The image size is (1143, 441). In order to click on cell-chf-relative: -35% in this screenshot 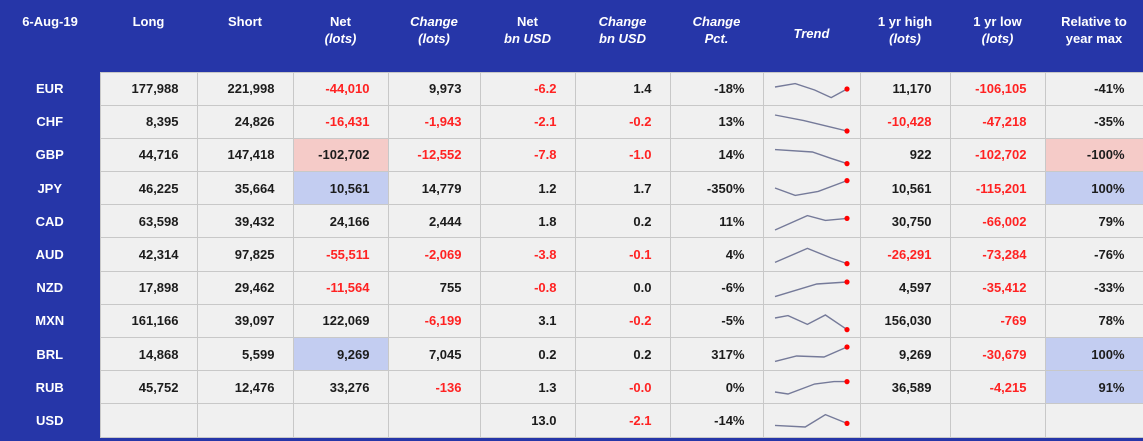, I will do `click(1093, 121)`.